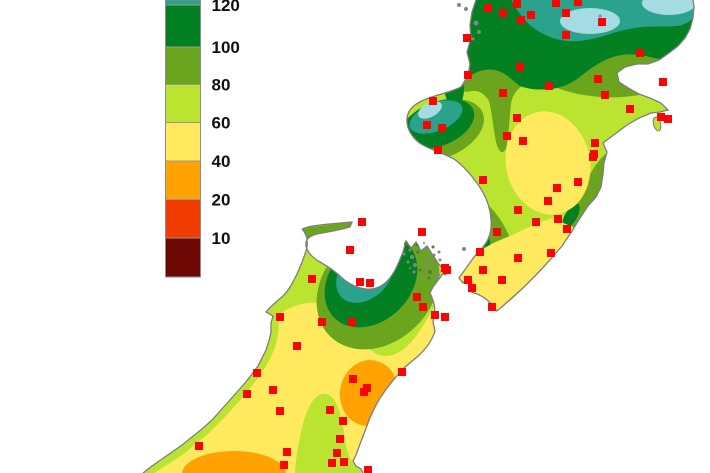 The height and width of the screenshot is (473, 710). Describe the element at coordinates (202, 139) in the screenshot. I see `legend: 120 100 80 60 40 20 10` at that location.